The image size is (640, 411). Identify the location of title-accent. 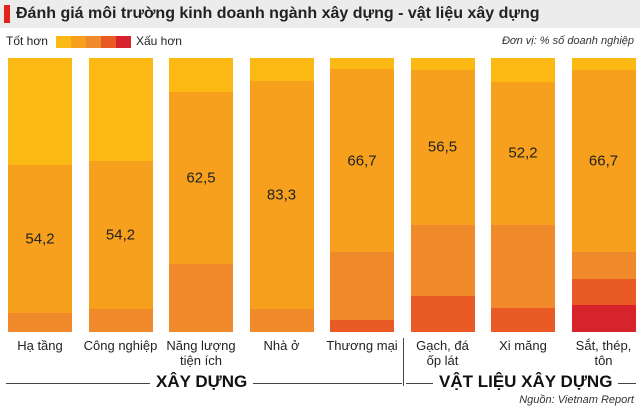
(7, 14).